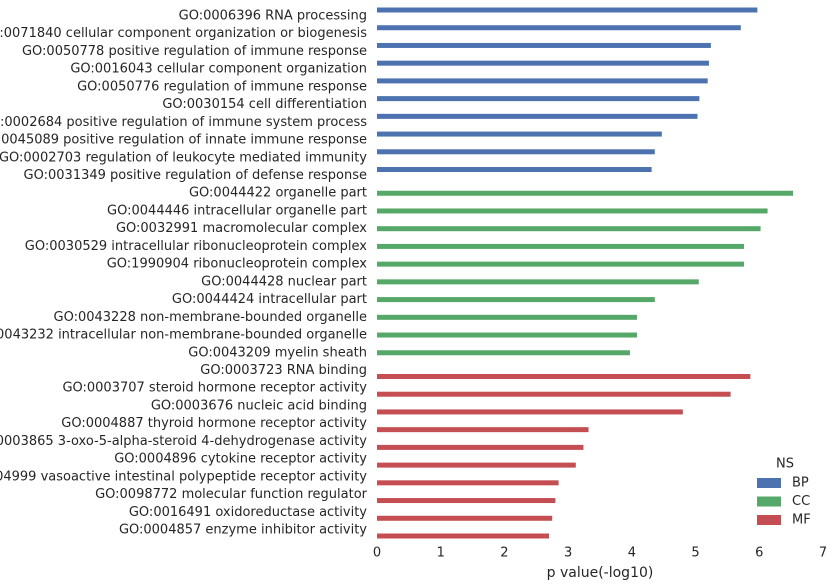 Image resolution: width=833 pixels, height=587 pixels. I want to click on y-tick-label: GO:1990904 ribonucleoprotein complex, so click(237, 264).